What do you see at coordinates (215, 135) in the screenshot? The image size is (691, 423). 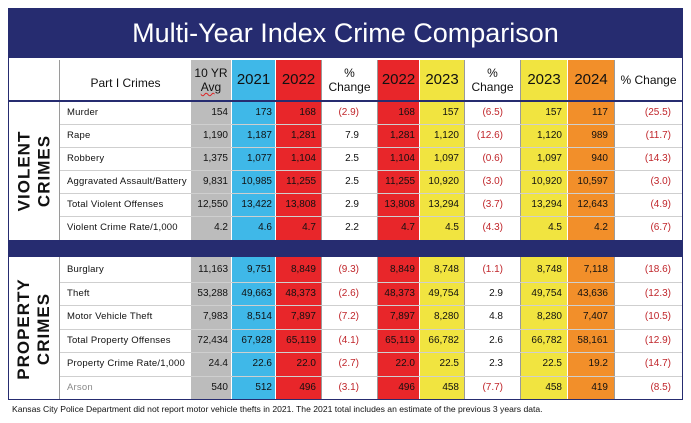 I see `cell-avg: 1,190` at bounding box center [215, 135].